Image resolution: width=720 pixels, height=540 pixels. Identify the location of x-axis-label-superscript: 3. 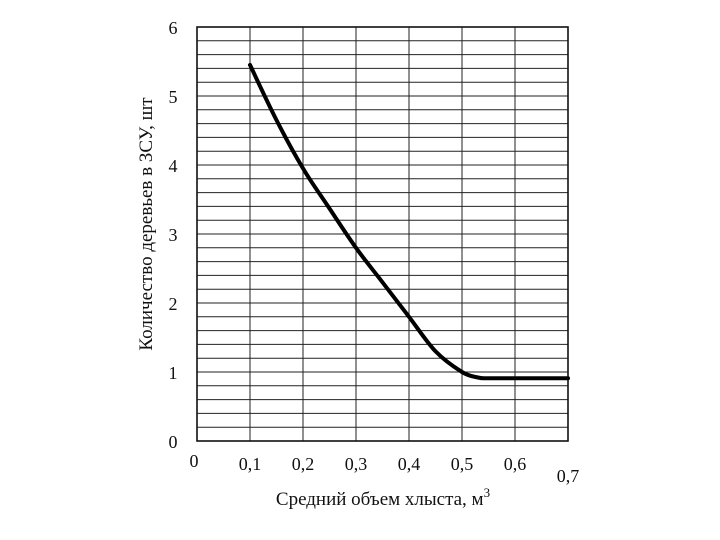
(487, 492).